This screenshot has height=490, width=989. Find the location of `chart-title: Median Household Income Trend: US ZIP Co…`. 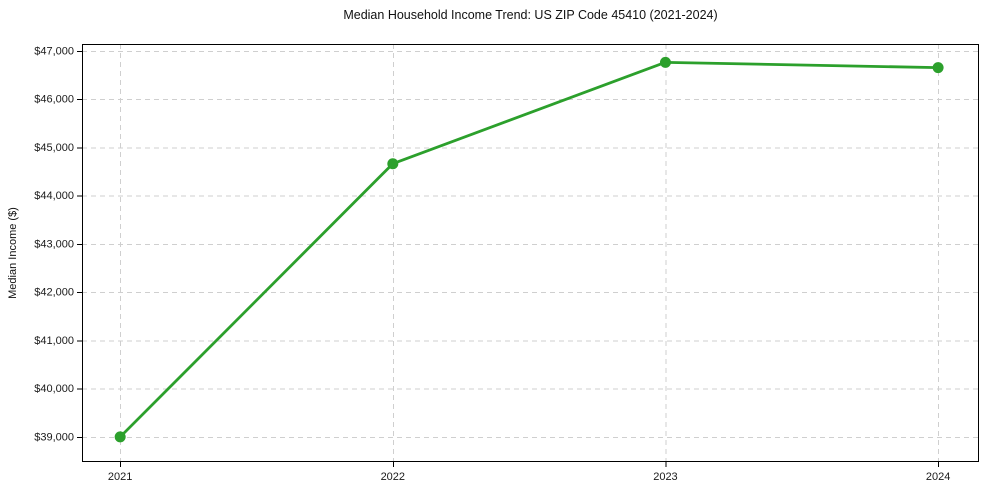

chart-title: Median Household Income Trend: US ZIP Co… is located at coordinates (530, 15).